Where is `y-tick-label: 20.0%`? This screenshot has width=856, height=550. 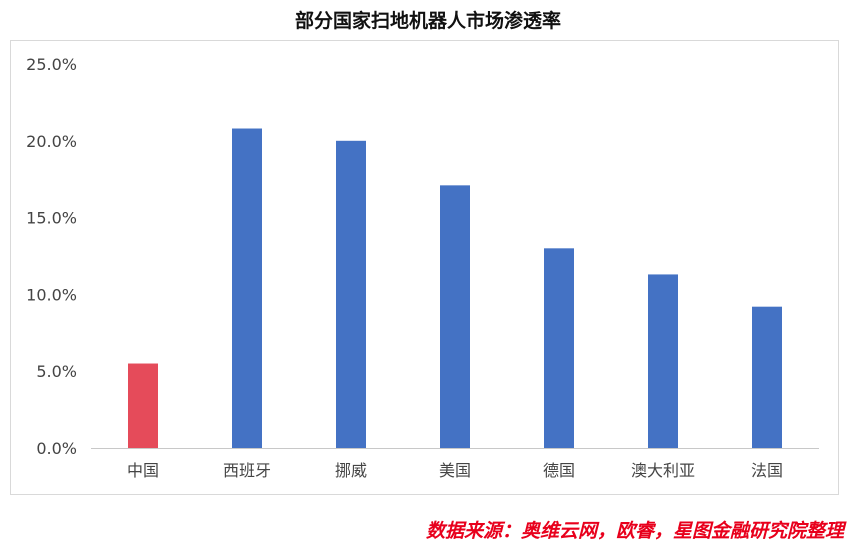 y-tick-label: 20.0% is located at coordinates (51, 141).